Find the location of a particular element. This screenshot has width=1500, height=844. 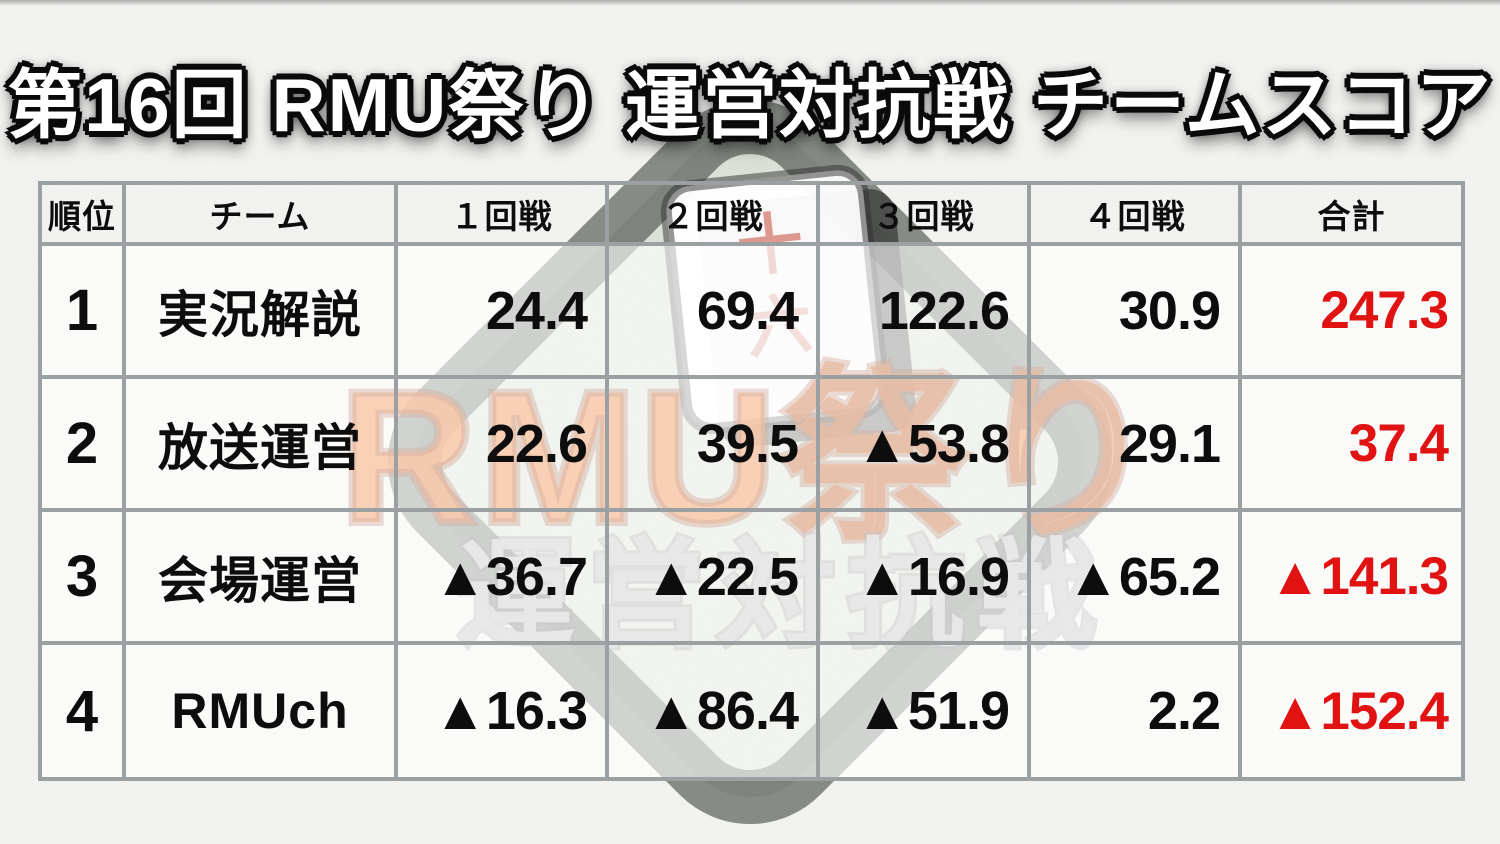

col-header-team: チーム is located at coordinates (262, 215).